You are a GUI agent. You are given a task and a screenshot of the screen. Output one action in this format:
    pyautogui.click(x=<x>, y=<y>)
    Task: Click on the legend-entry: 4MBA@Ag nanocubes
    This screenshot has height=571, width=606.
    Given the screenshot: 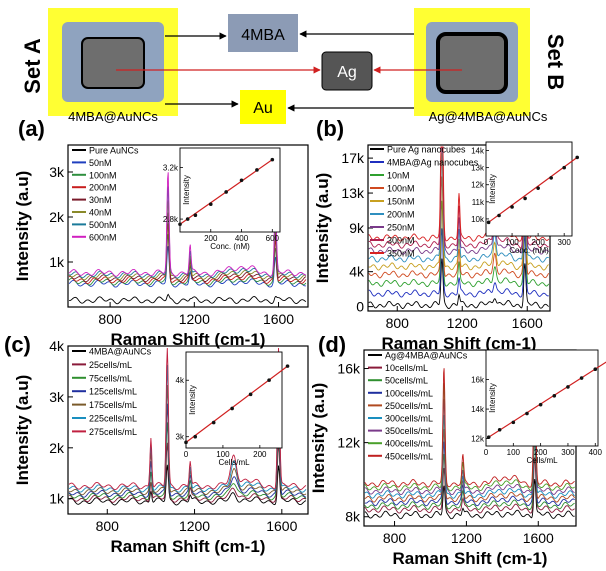 What is the action you would take?
    pyautogui.click(x=433, y=163)
    